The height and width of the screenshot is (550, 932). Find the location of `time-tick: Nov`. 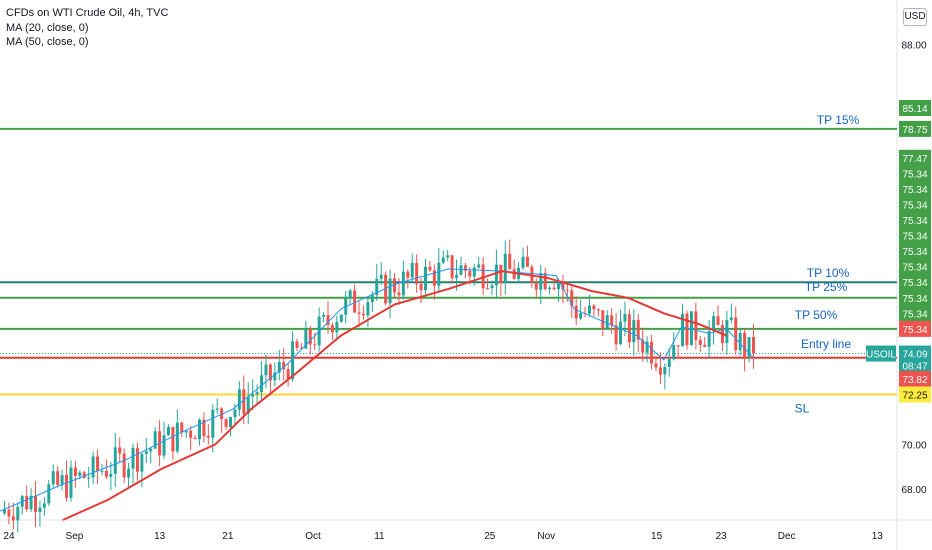

time-tick: Nov is located at coordinates (546, 536).